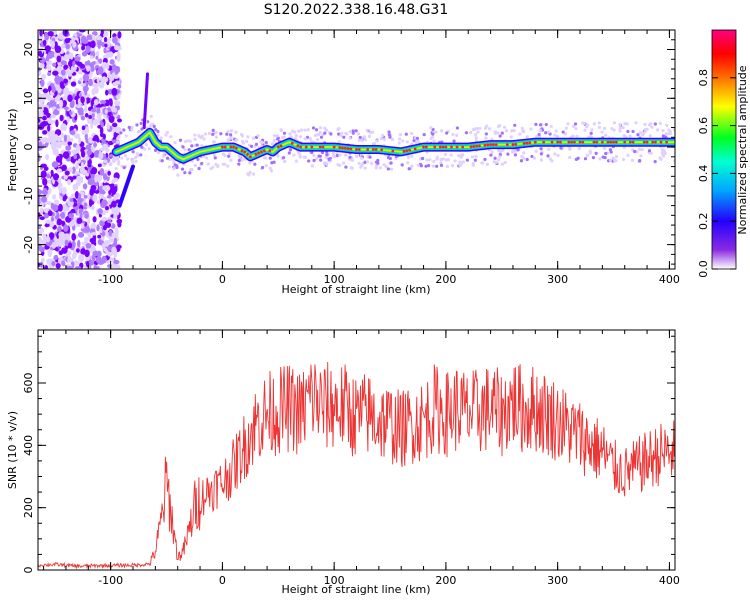 This screenshot has width=750, height=600. I want to click on spectrogram-x-axis-label: Height of straight line (km), so click(355, 289).